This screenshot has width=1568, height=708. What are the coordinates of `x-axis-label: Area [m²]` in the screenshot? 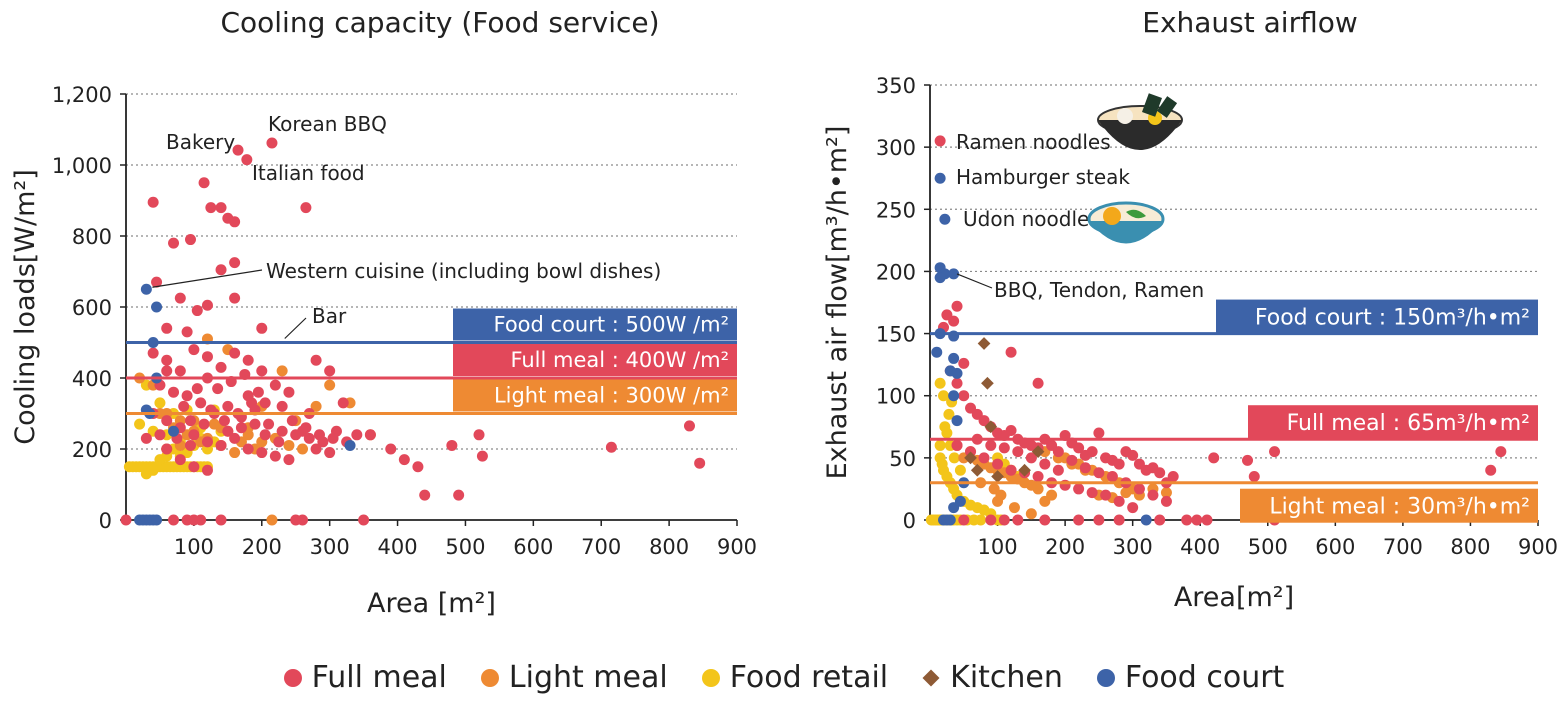 It's located at (431, 603).